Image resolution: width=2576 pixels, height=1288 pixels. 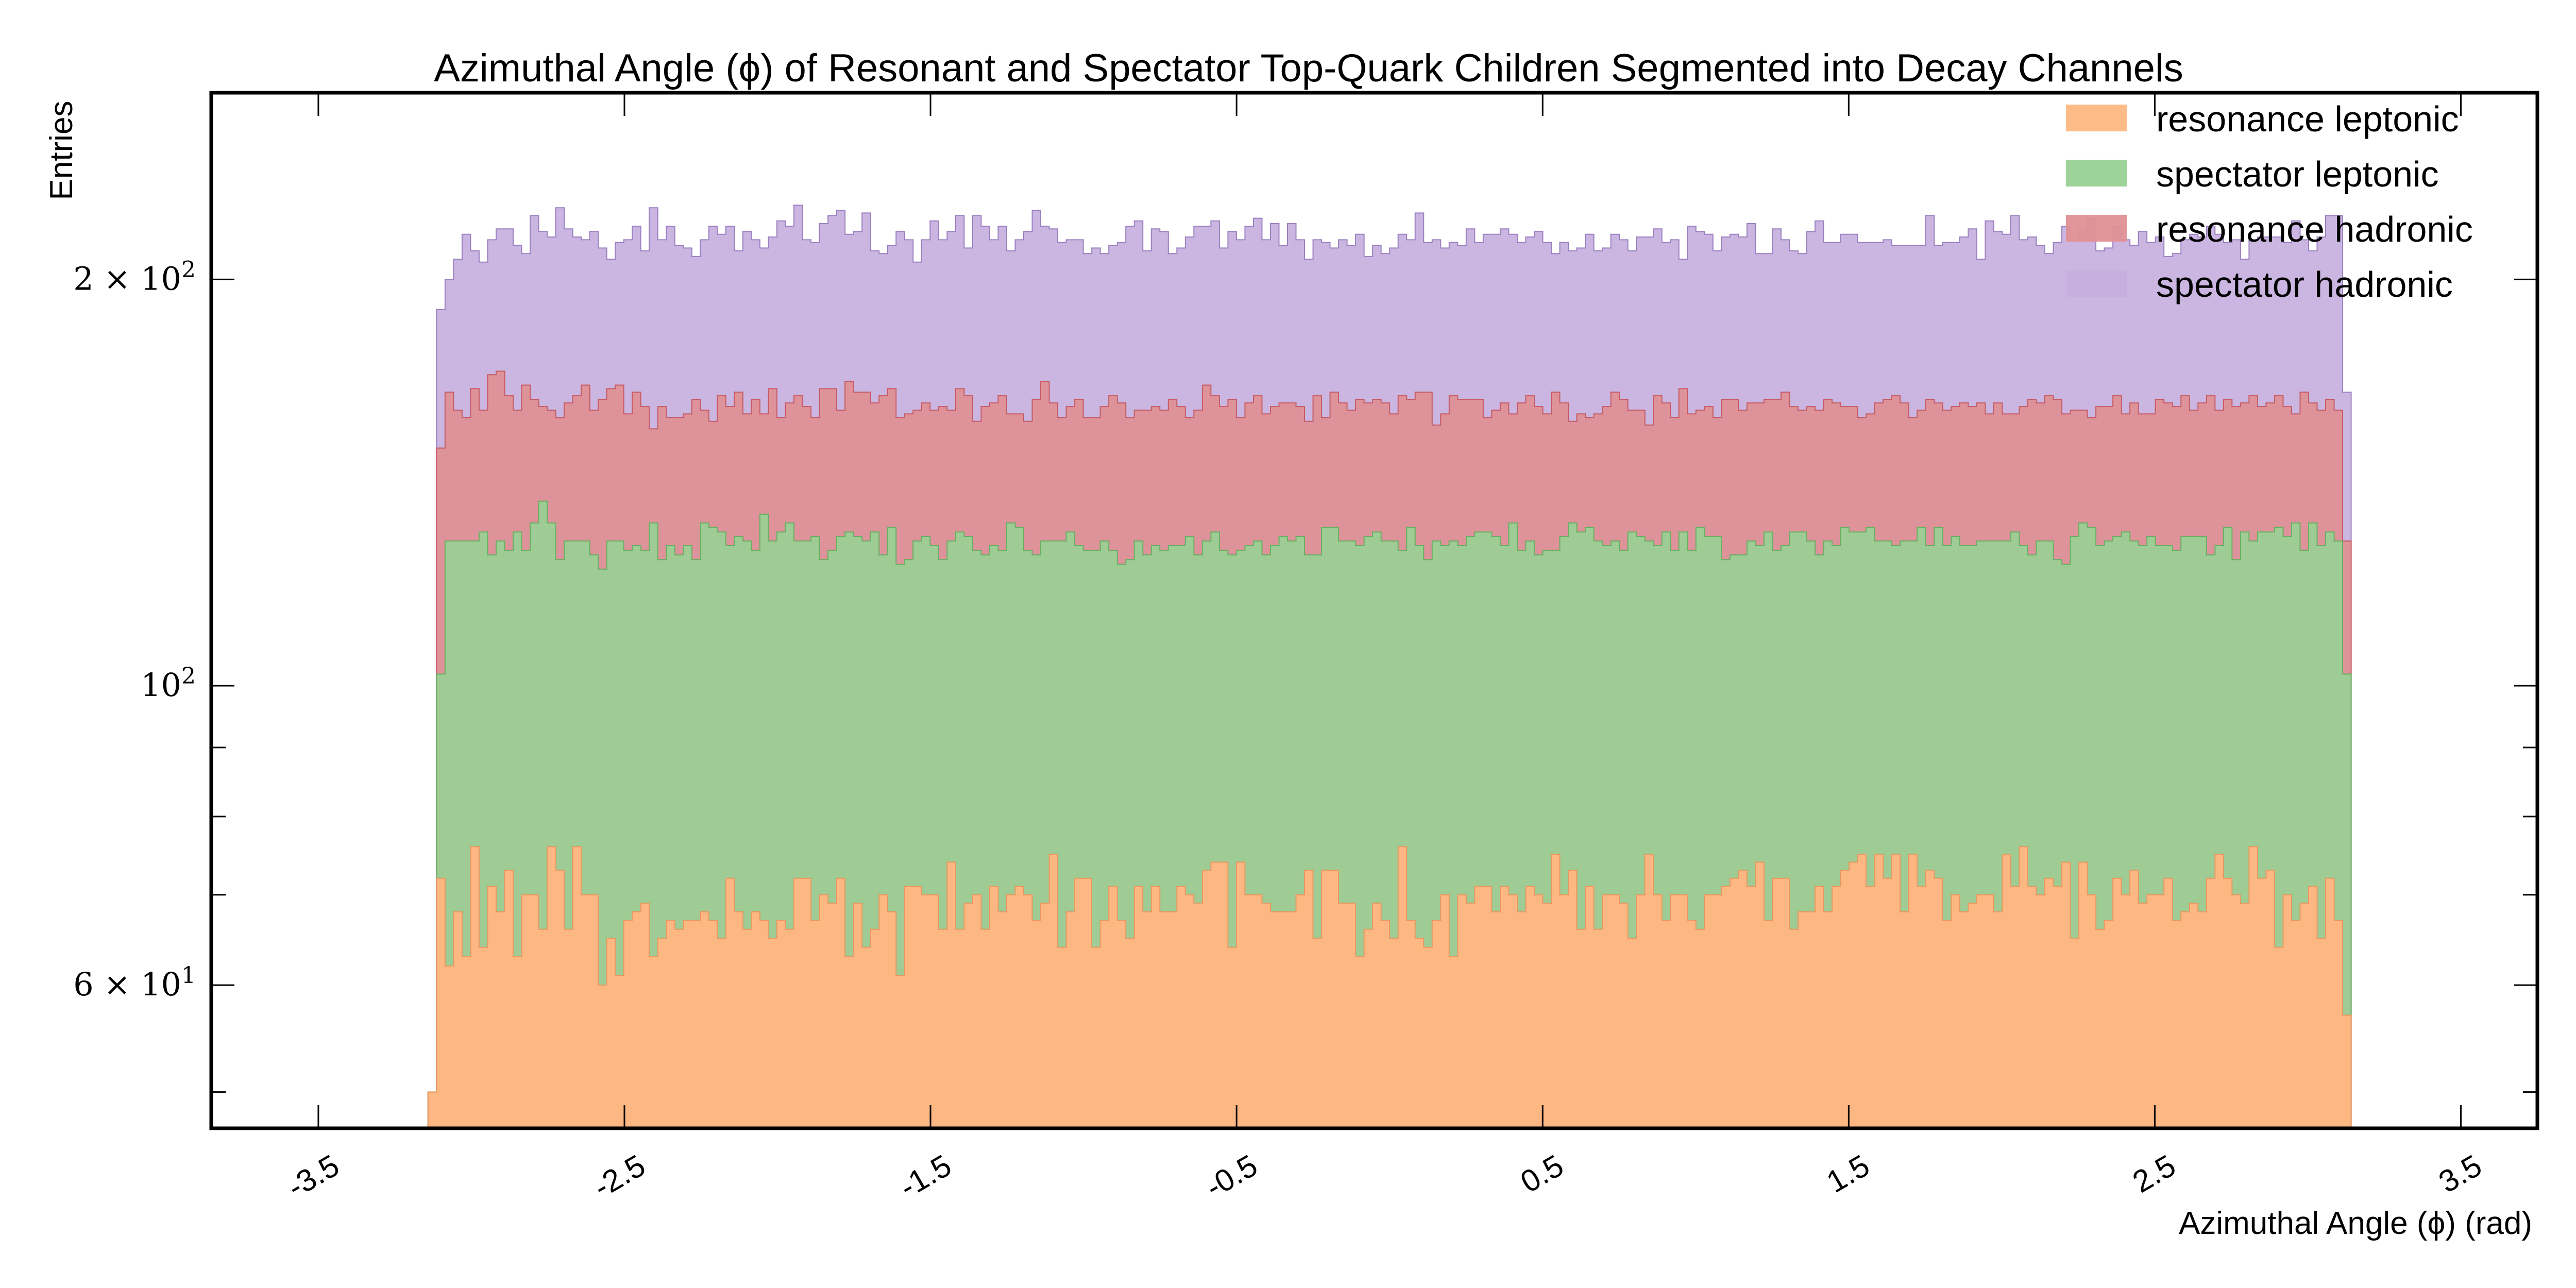 I want to click on y-axis-title: Entries, so click(x=61, y=150).